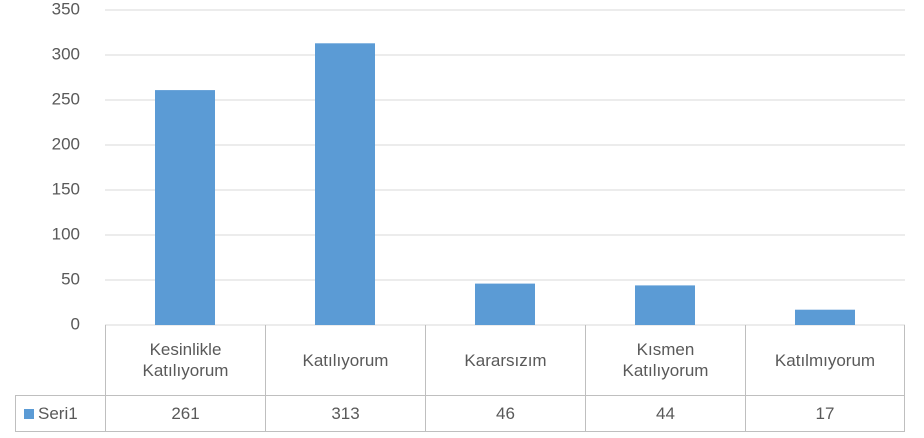 The image size is (924, 438). I want to click on y-tick-label: 100, so click(66, 233).